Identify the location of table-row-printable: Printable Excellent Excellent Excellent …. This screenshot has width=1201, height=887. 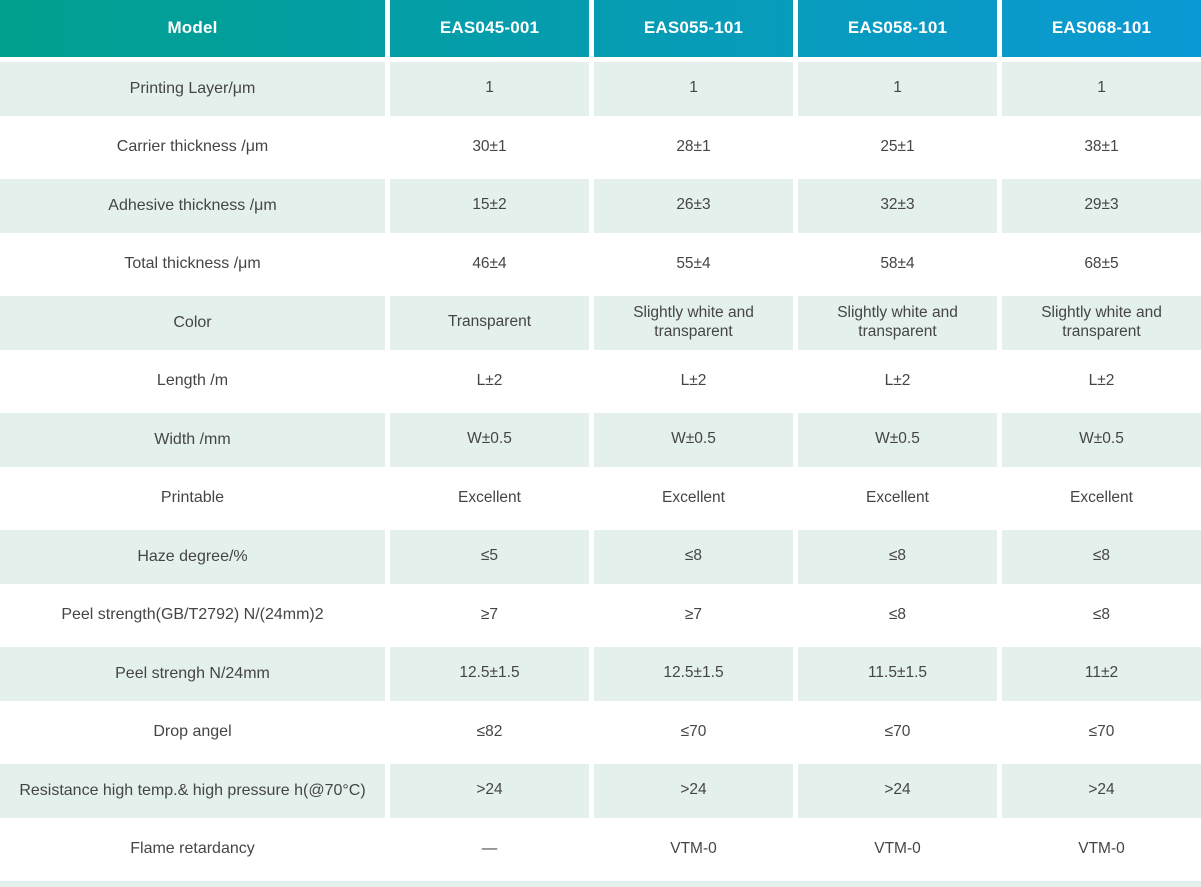
(600, 498).